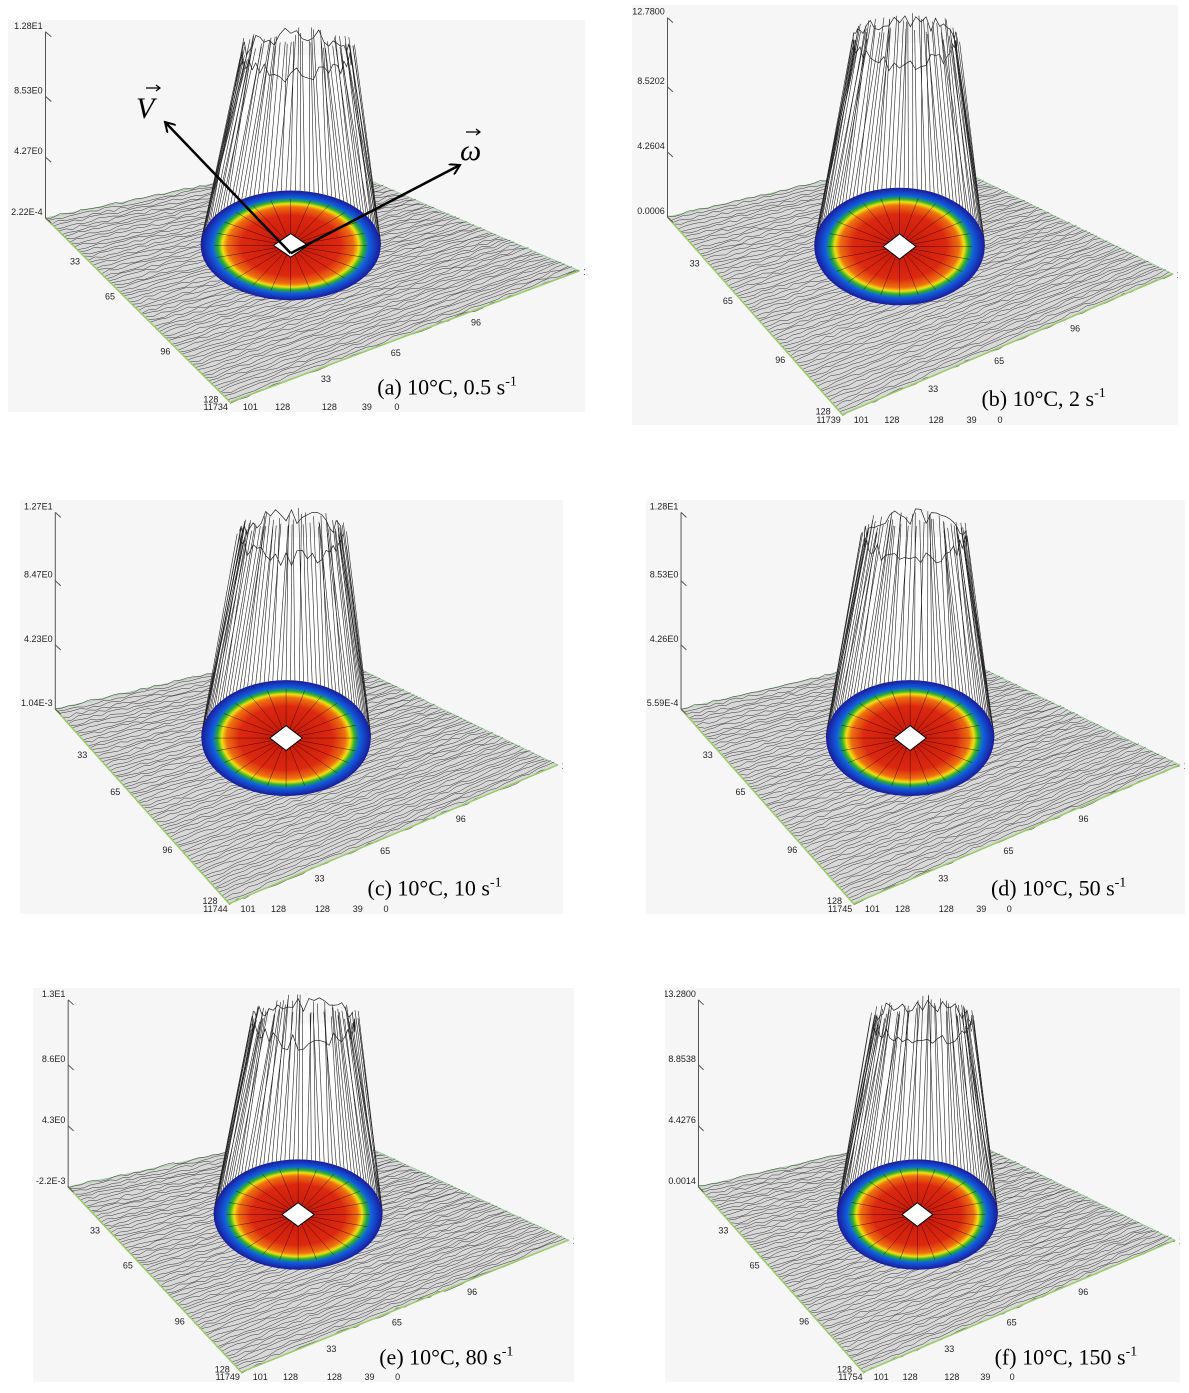 This screenshot has width=1189, height=1393. Describe the element at coordinates (27, 212) in the screenshot. I see `z-tick-label: 2.22E-4` at that location.